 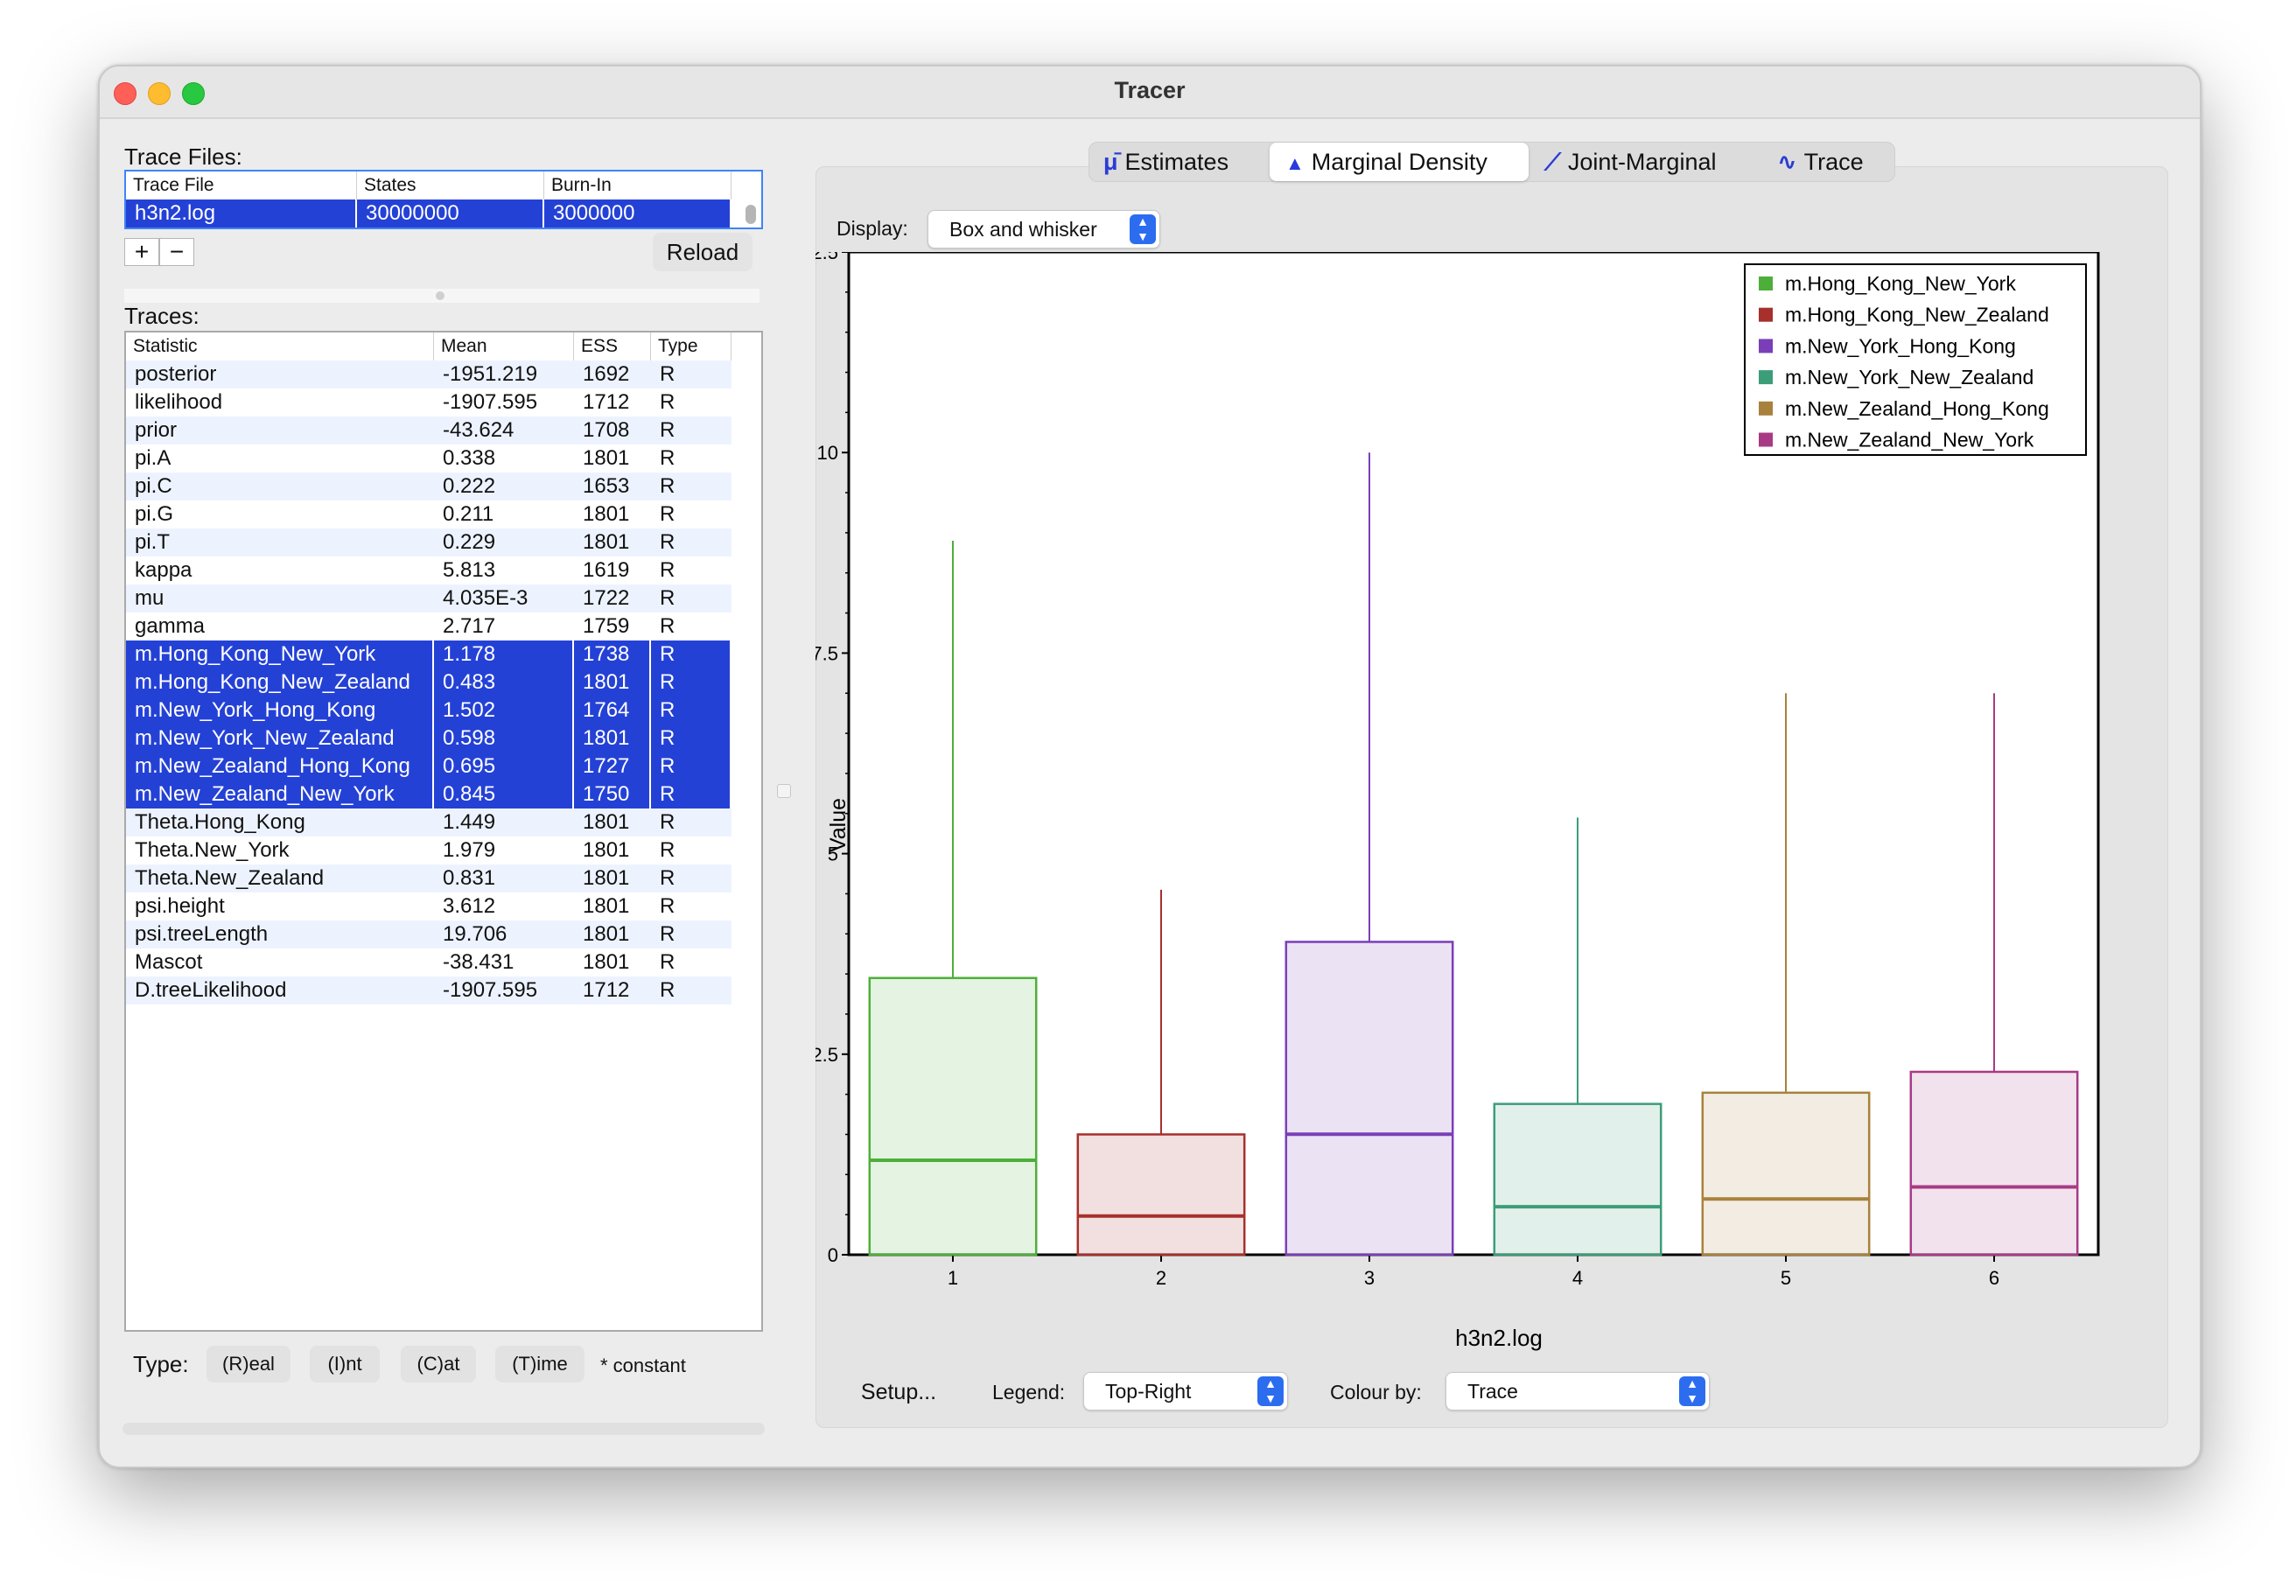 What do you see at coordinates (125, 93) in the screenshot?
I see `close-window-button` at bounding box center [125, 93].